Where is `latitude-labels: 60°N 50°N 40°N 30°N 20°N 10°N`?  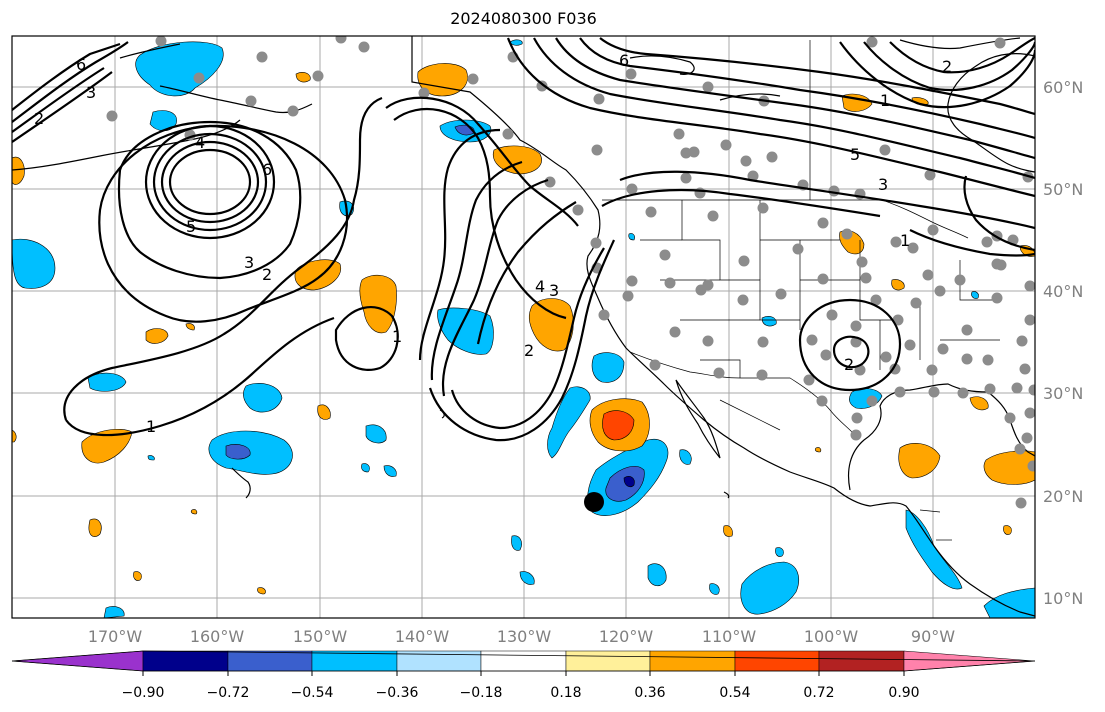
latitude-labels: 60°N 50°N 40°N 30°N 20°N 10°N is located at coordinates (1063, 343).